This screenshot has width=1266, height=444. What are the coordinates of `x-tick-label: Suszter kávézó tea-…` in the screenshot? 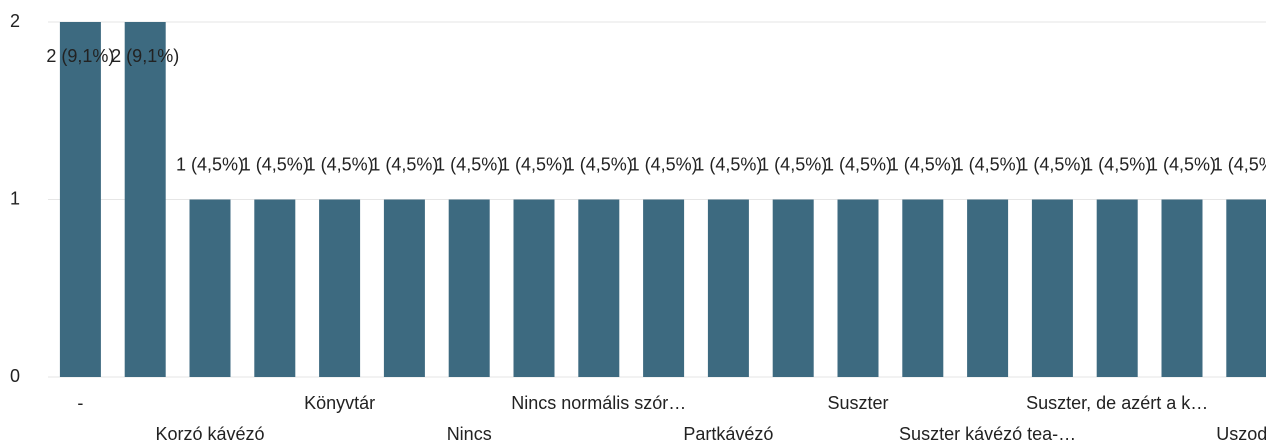 It's located at (987, 434).